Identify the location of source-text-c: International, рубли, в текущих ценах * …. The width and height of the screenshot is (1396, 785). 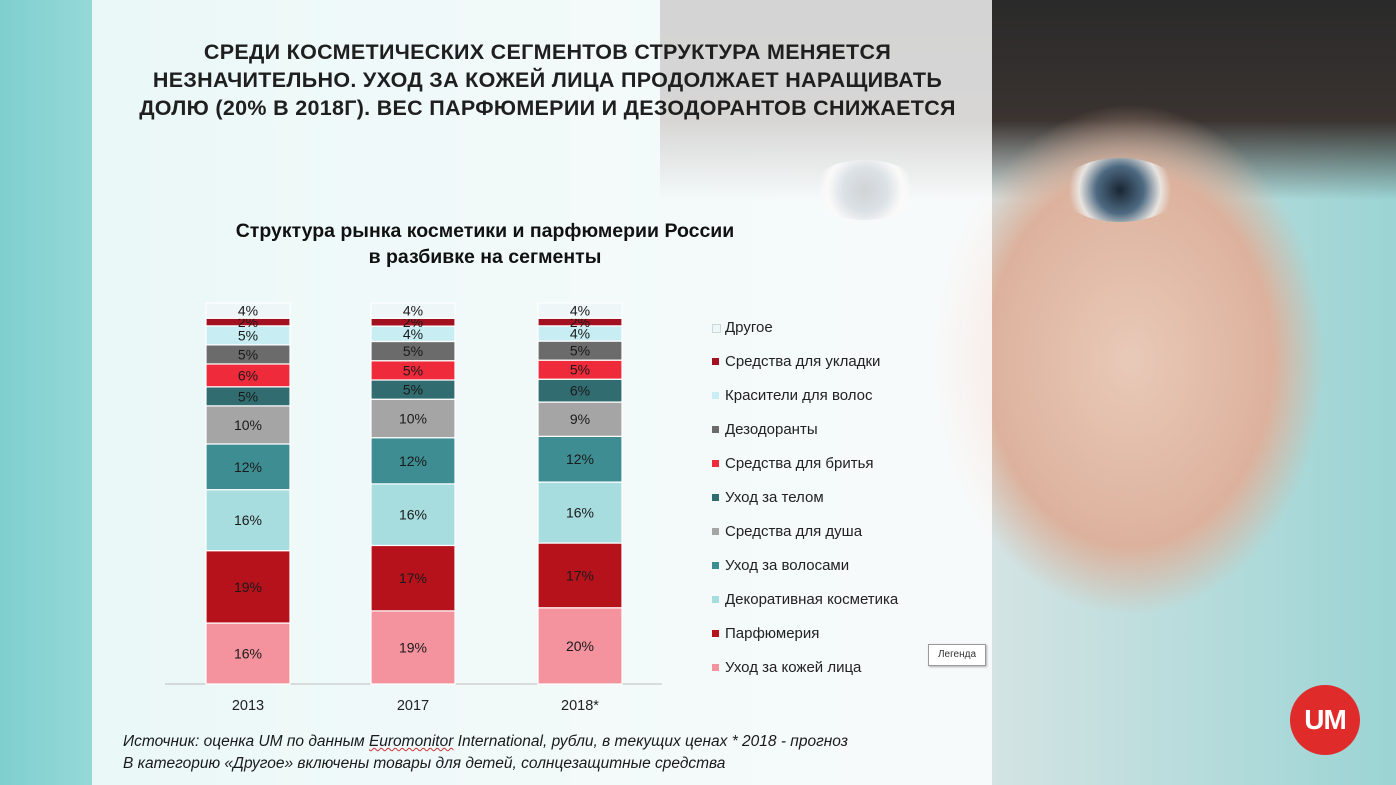
(650, 741).